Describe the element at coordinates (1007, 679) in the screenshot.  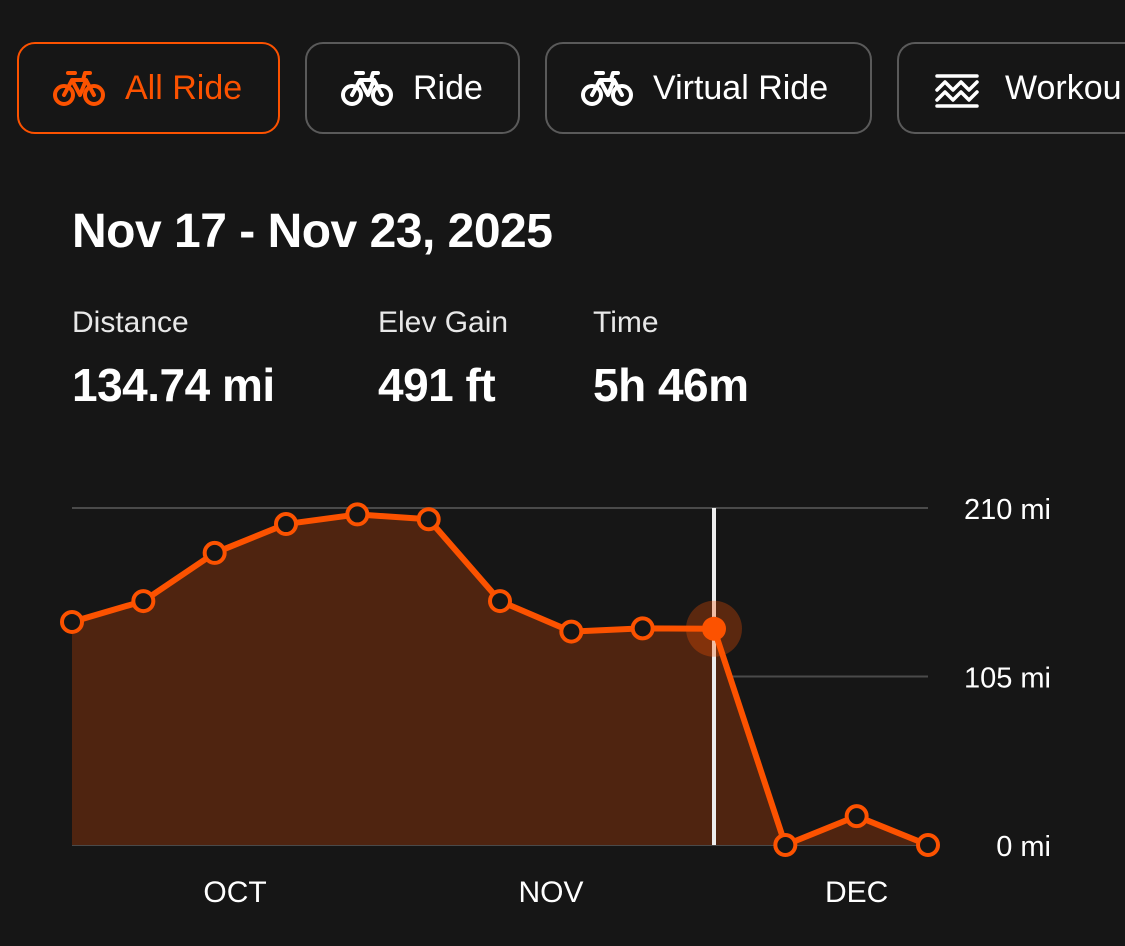
I see `y-tick-label: 105 mi` at that location.